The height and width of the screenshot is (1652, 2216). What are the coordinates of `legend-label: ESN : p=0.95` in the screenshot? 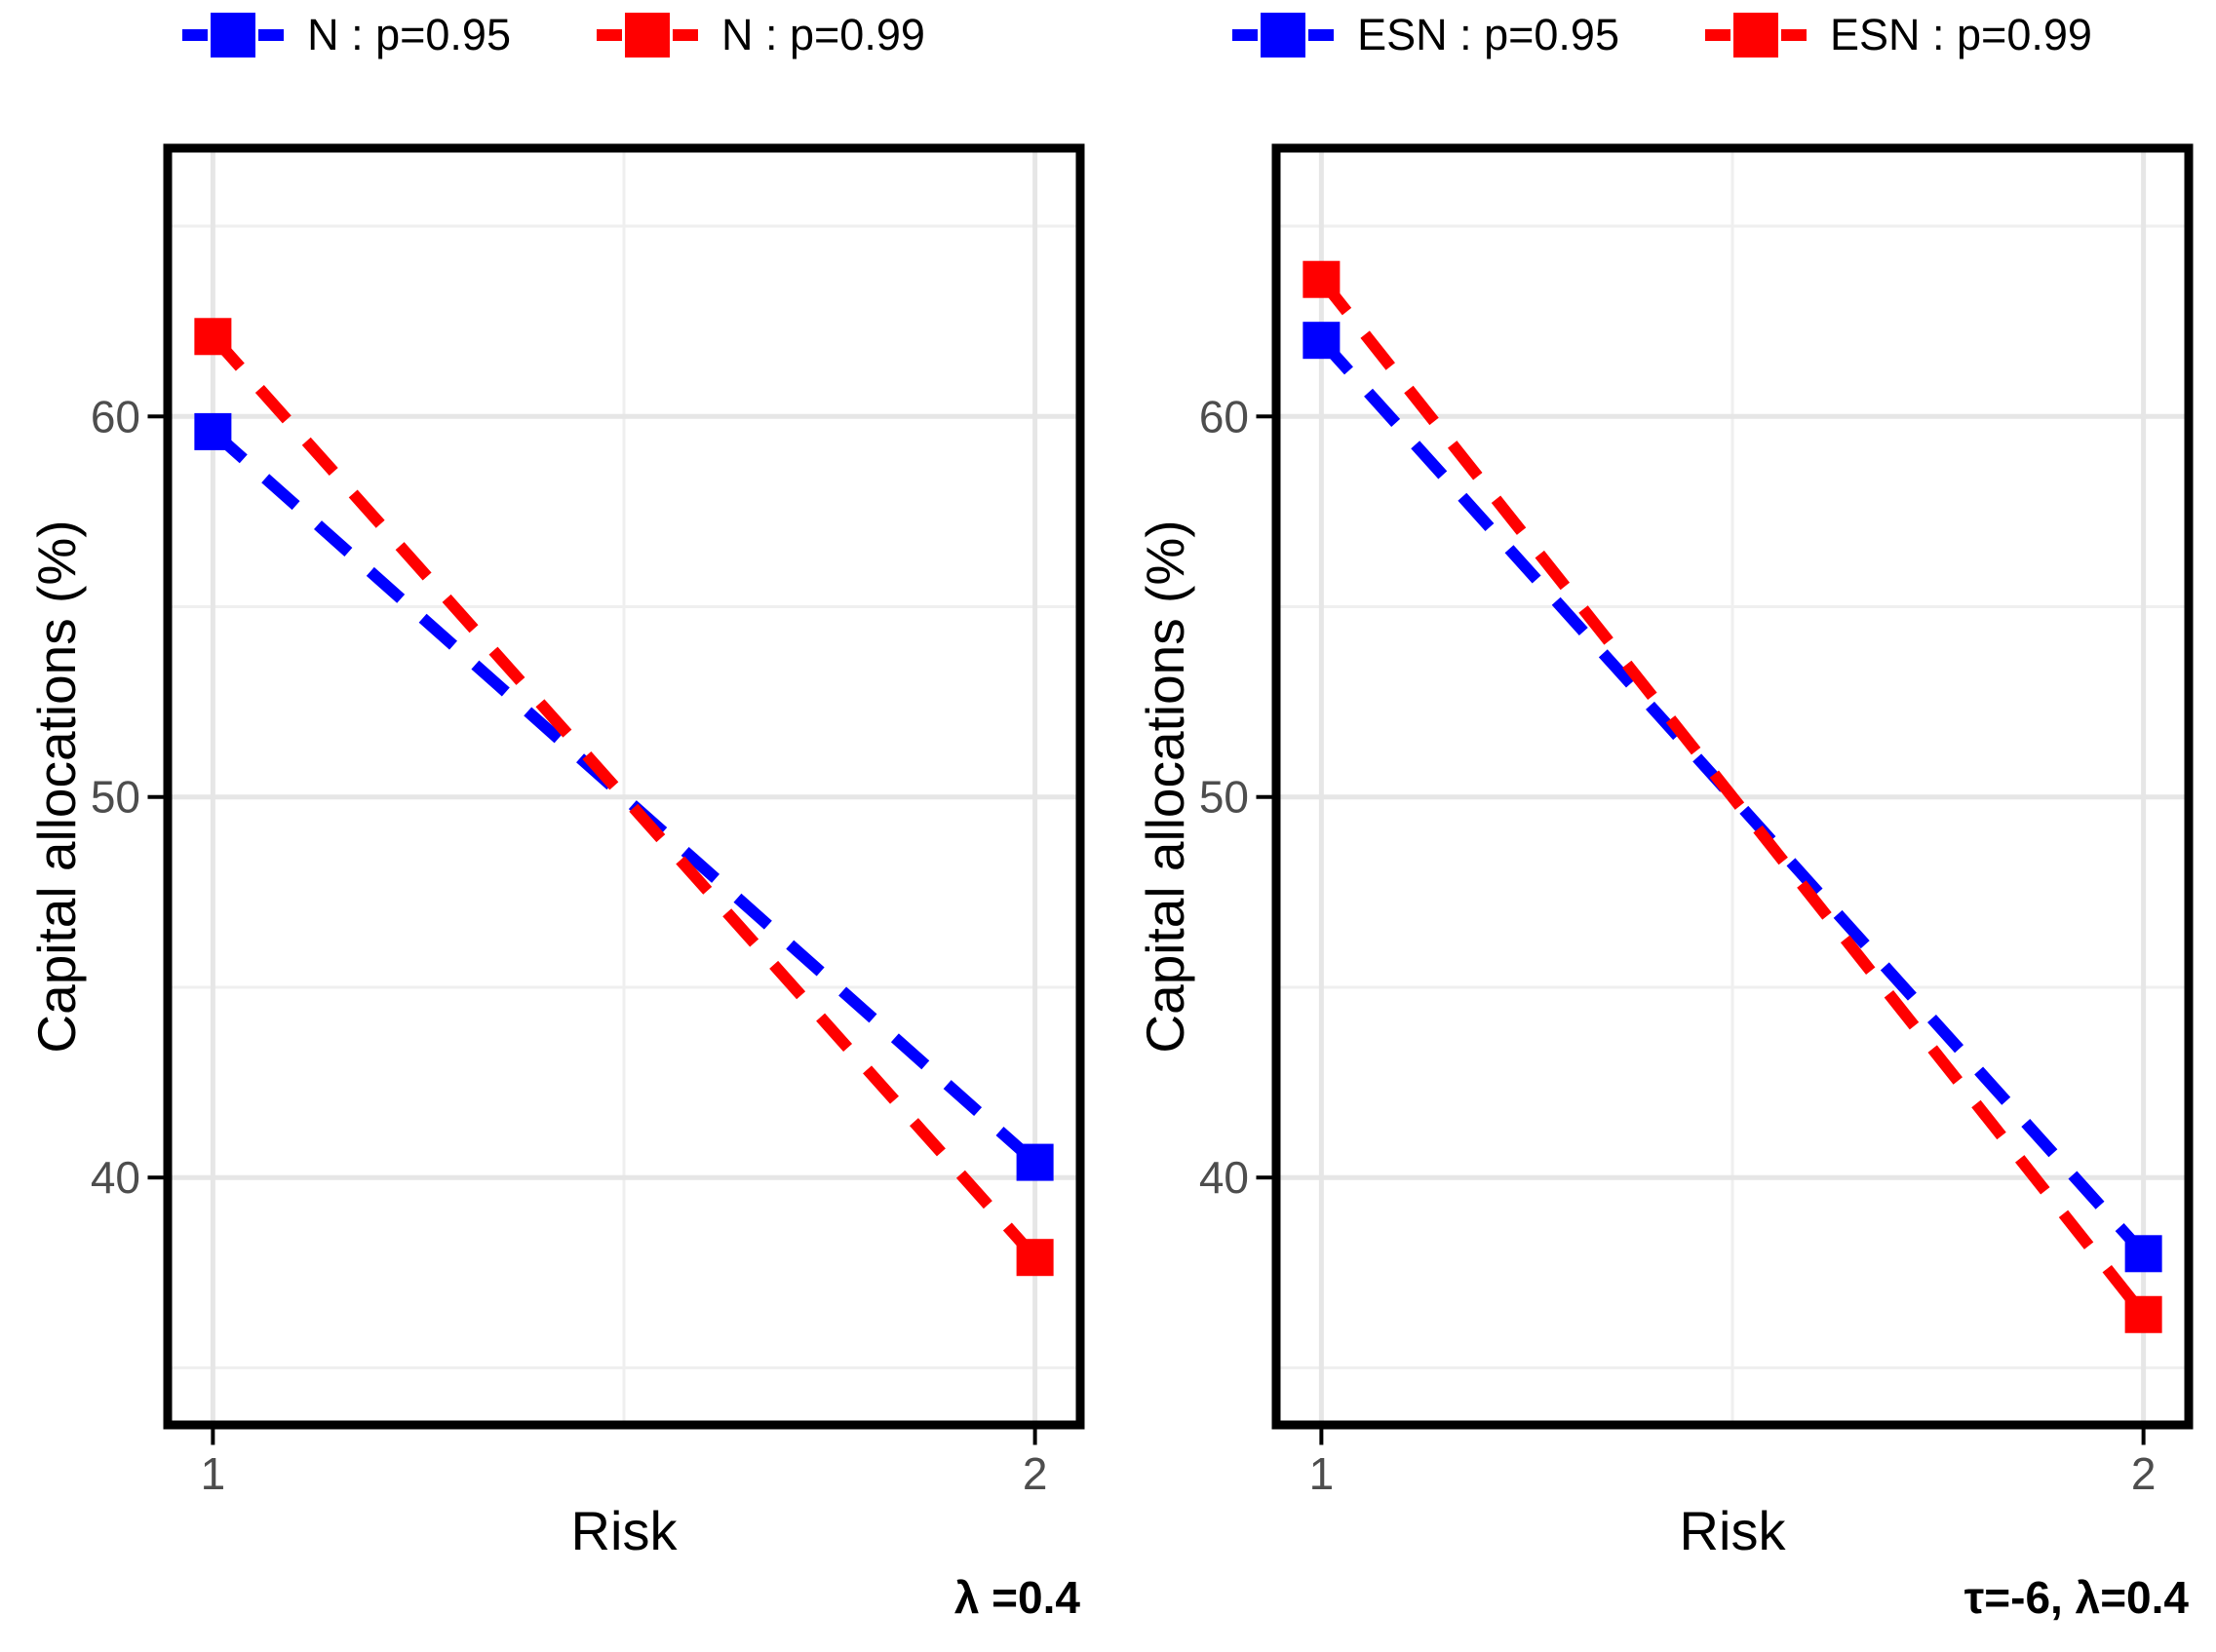 It's located at (1488, 34).